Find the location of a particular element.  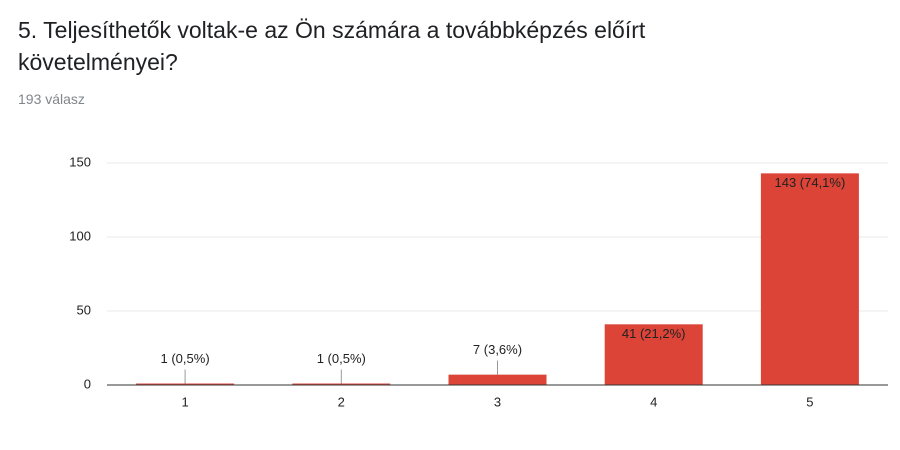

x-tick-label: 1 is located at coordinates (184, 401).